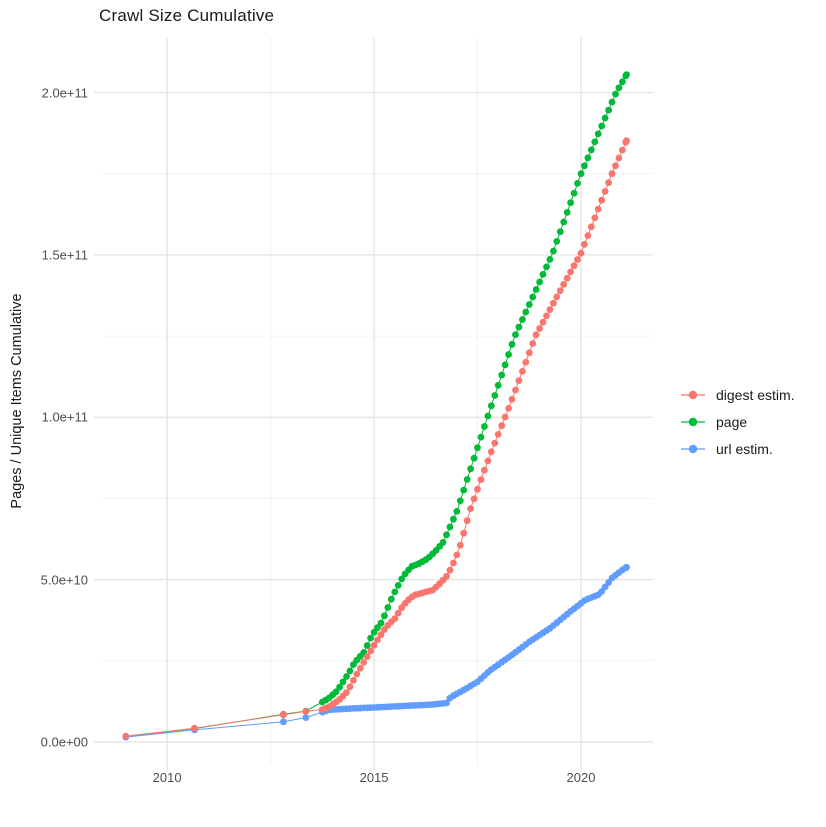  I want to click on legend-key-url-icon, so click(693, 448).